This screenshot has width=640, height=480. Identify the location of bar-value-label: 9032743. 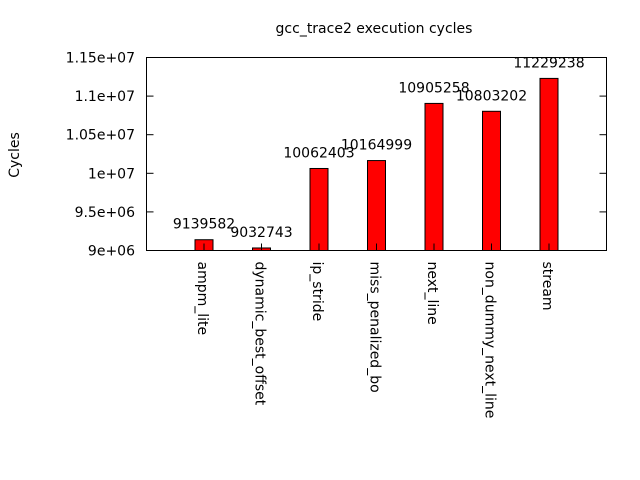
(261, 233).